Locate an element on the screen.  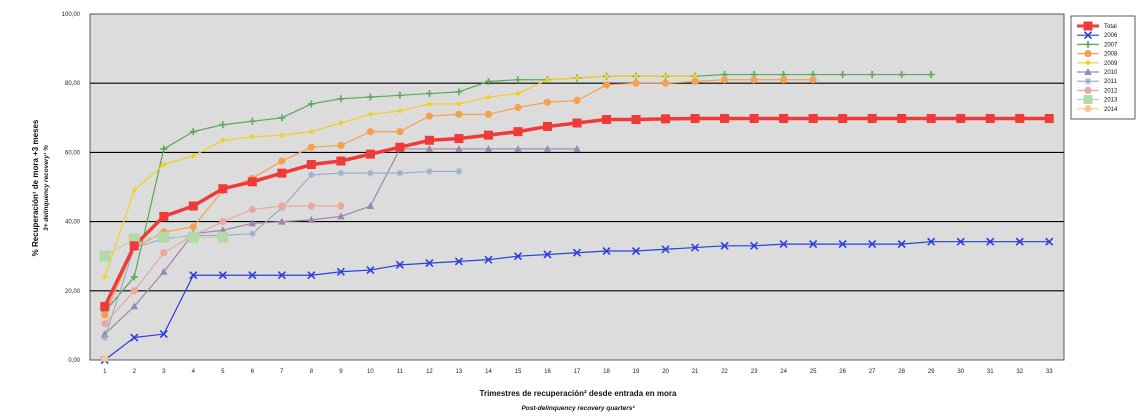
x-tick-label: 6 is located at coordinates (253, 372).